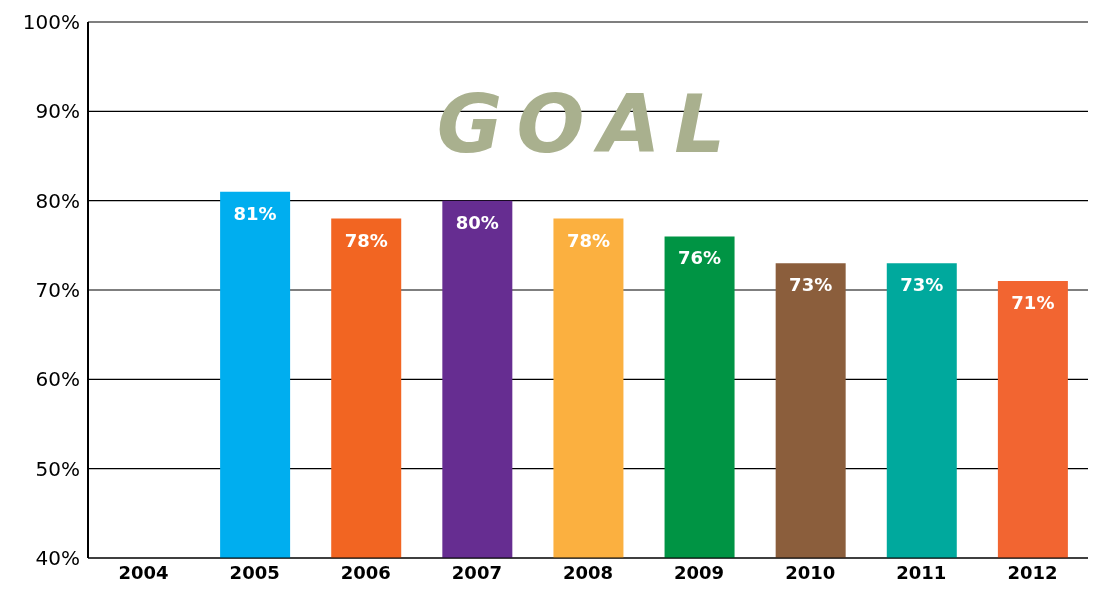  What do you see at coordinates (699, 572) in the screenshot?
I see `x-tick-label: 2009` at bounding box center [699, 572].